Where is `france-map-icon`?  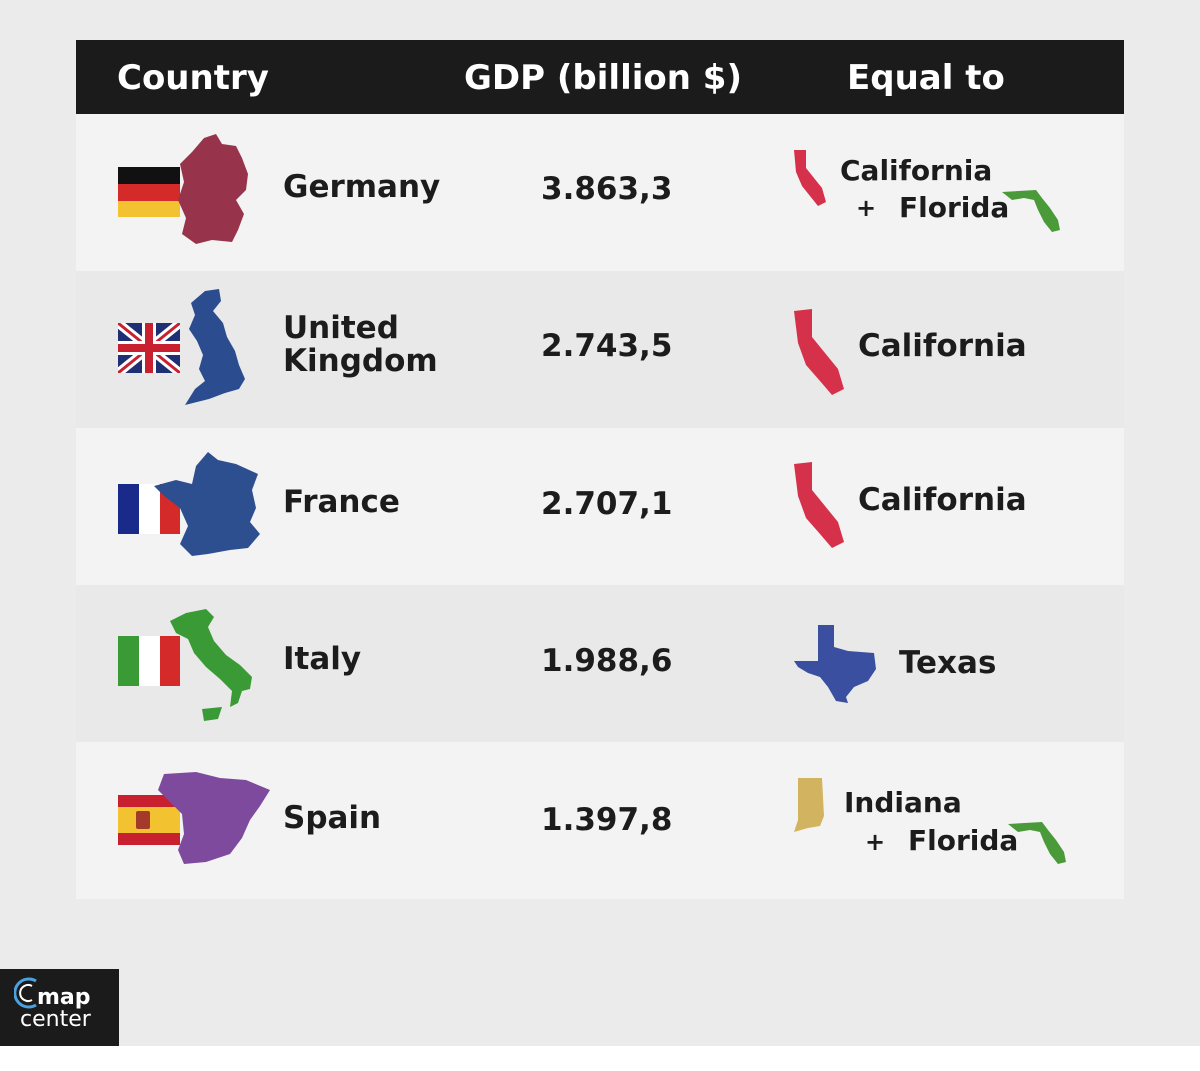
france-map-icon is located at coordinates (207, 504).